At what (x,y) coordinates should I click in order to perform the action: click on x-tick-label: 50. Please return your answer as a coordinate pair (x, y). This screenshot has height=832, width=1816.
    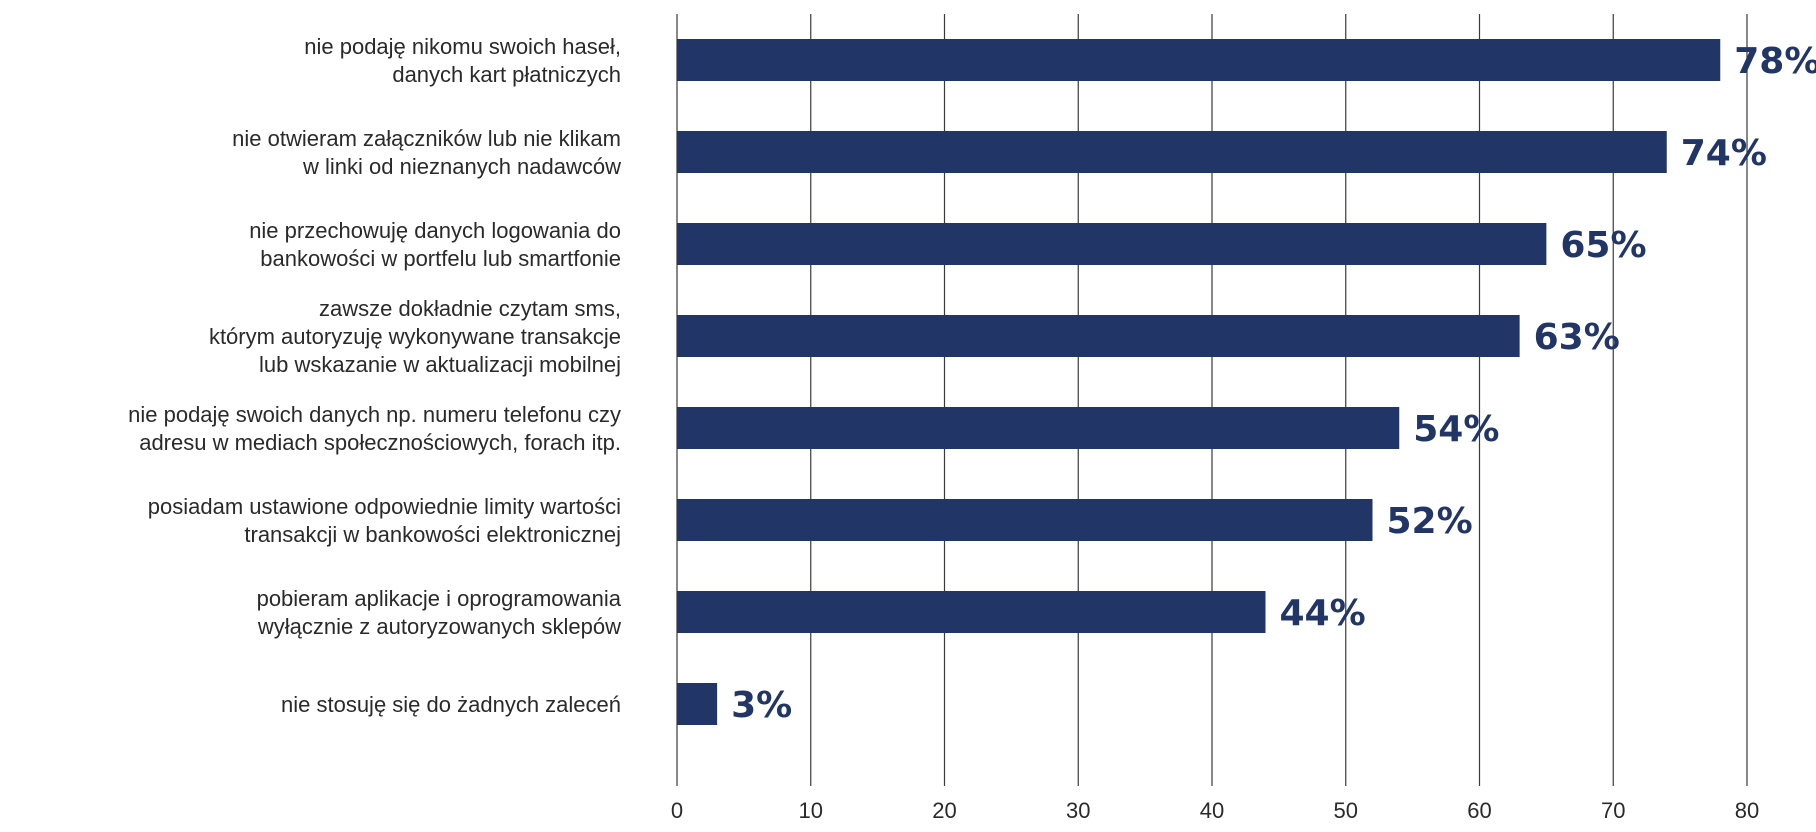
    Looking at the image, I should click on (1346, 810).